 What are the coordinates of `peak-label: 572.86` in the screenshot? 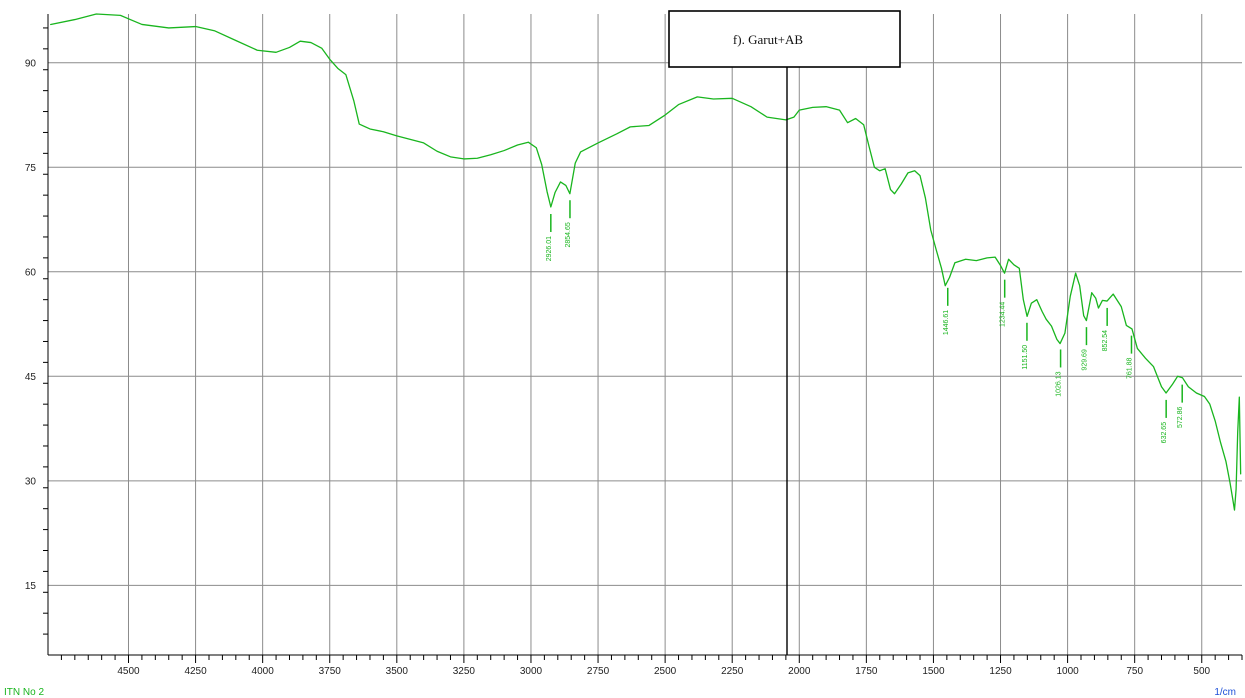 It's located at (1180, 418).